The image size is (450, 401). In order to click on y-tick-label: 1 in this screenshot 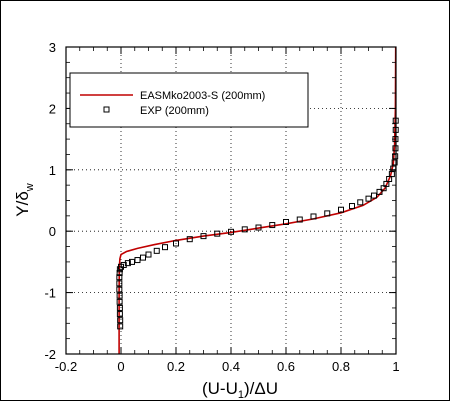, I will do `click(52, 170)`.